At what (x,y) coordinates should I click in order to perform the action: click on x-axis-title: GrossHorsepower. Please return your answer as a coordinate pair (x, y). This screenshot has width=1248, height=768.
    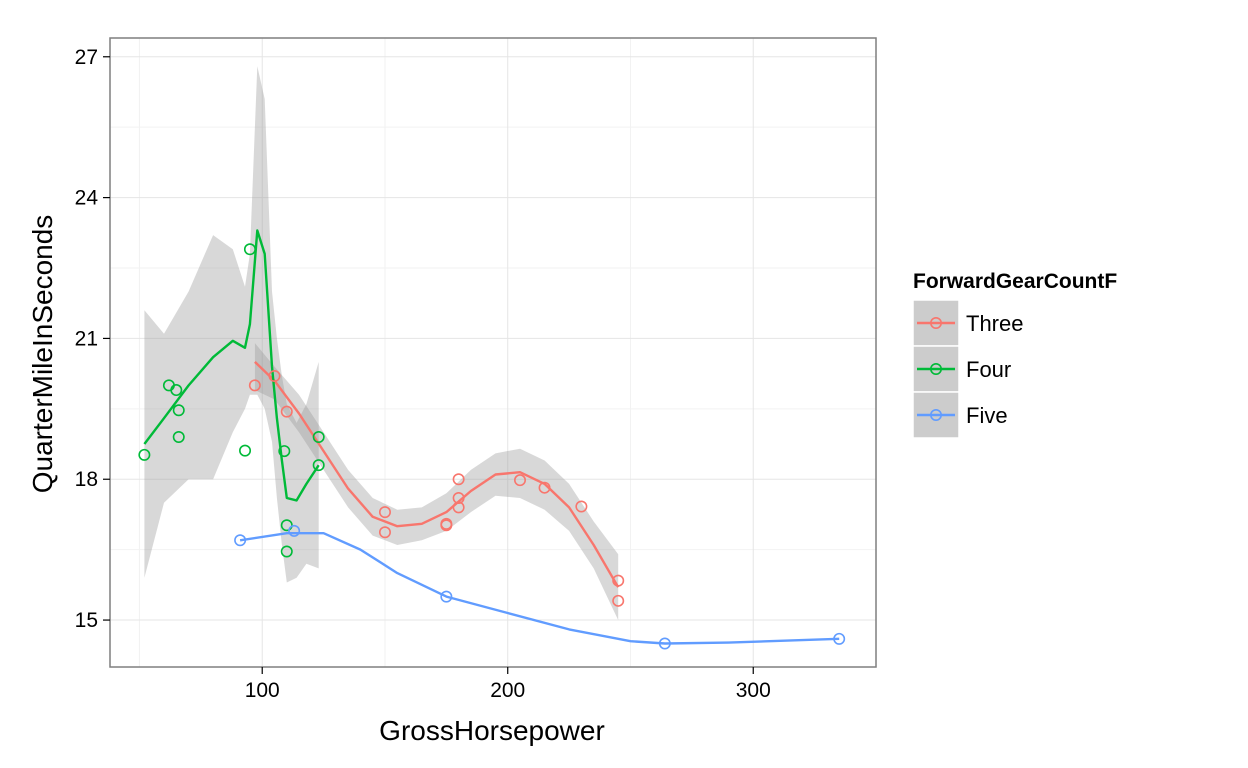
    Looking at the image, I should click on (492, 730).